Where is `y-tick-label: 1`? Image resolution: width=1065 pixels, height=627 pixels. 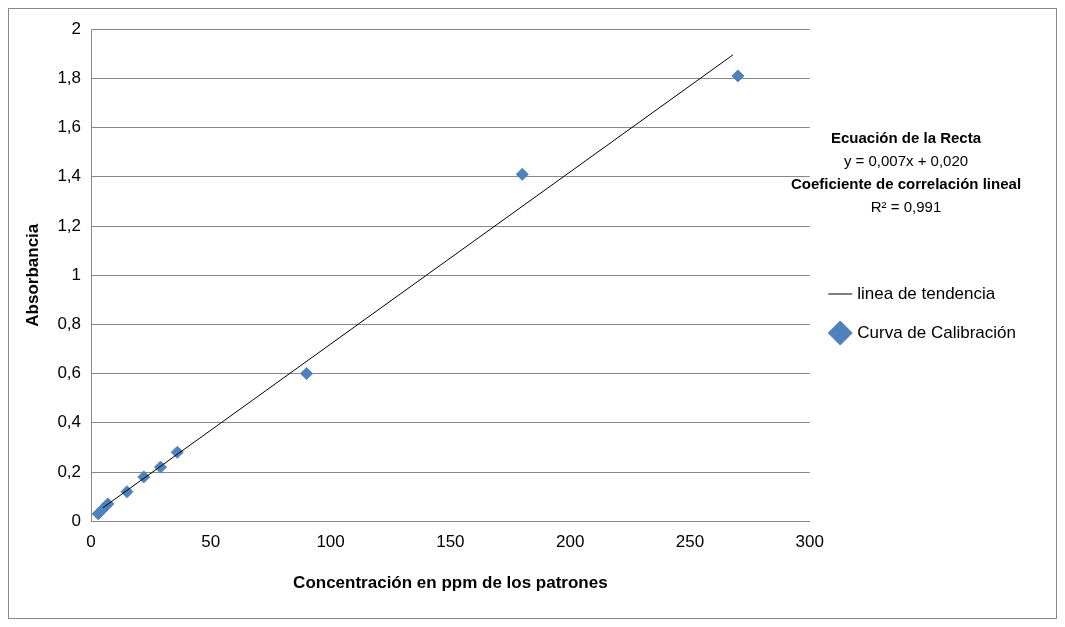
y-tick-label: 1 is located at coordinates (76, 274).